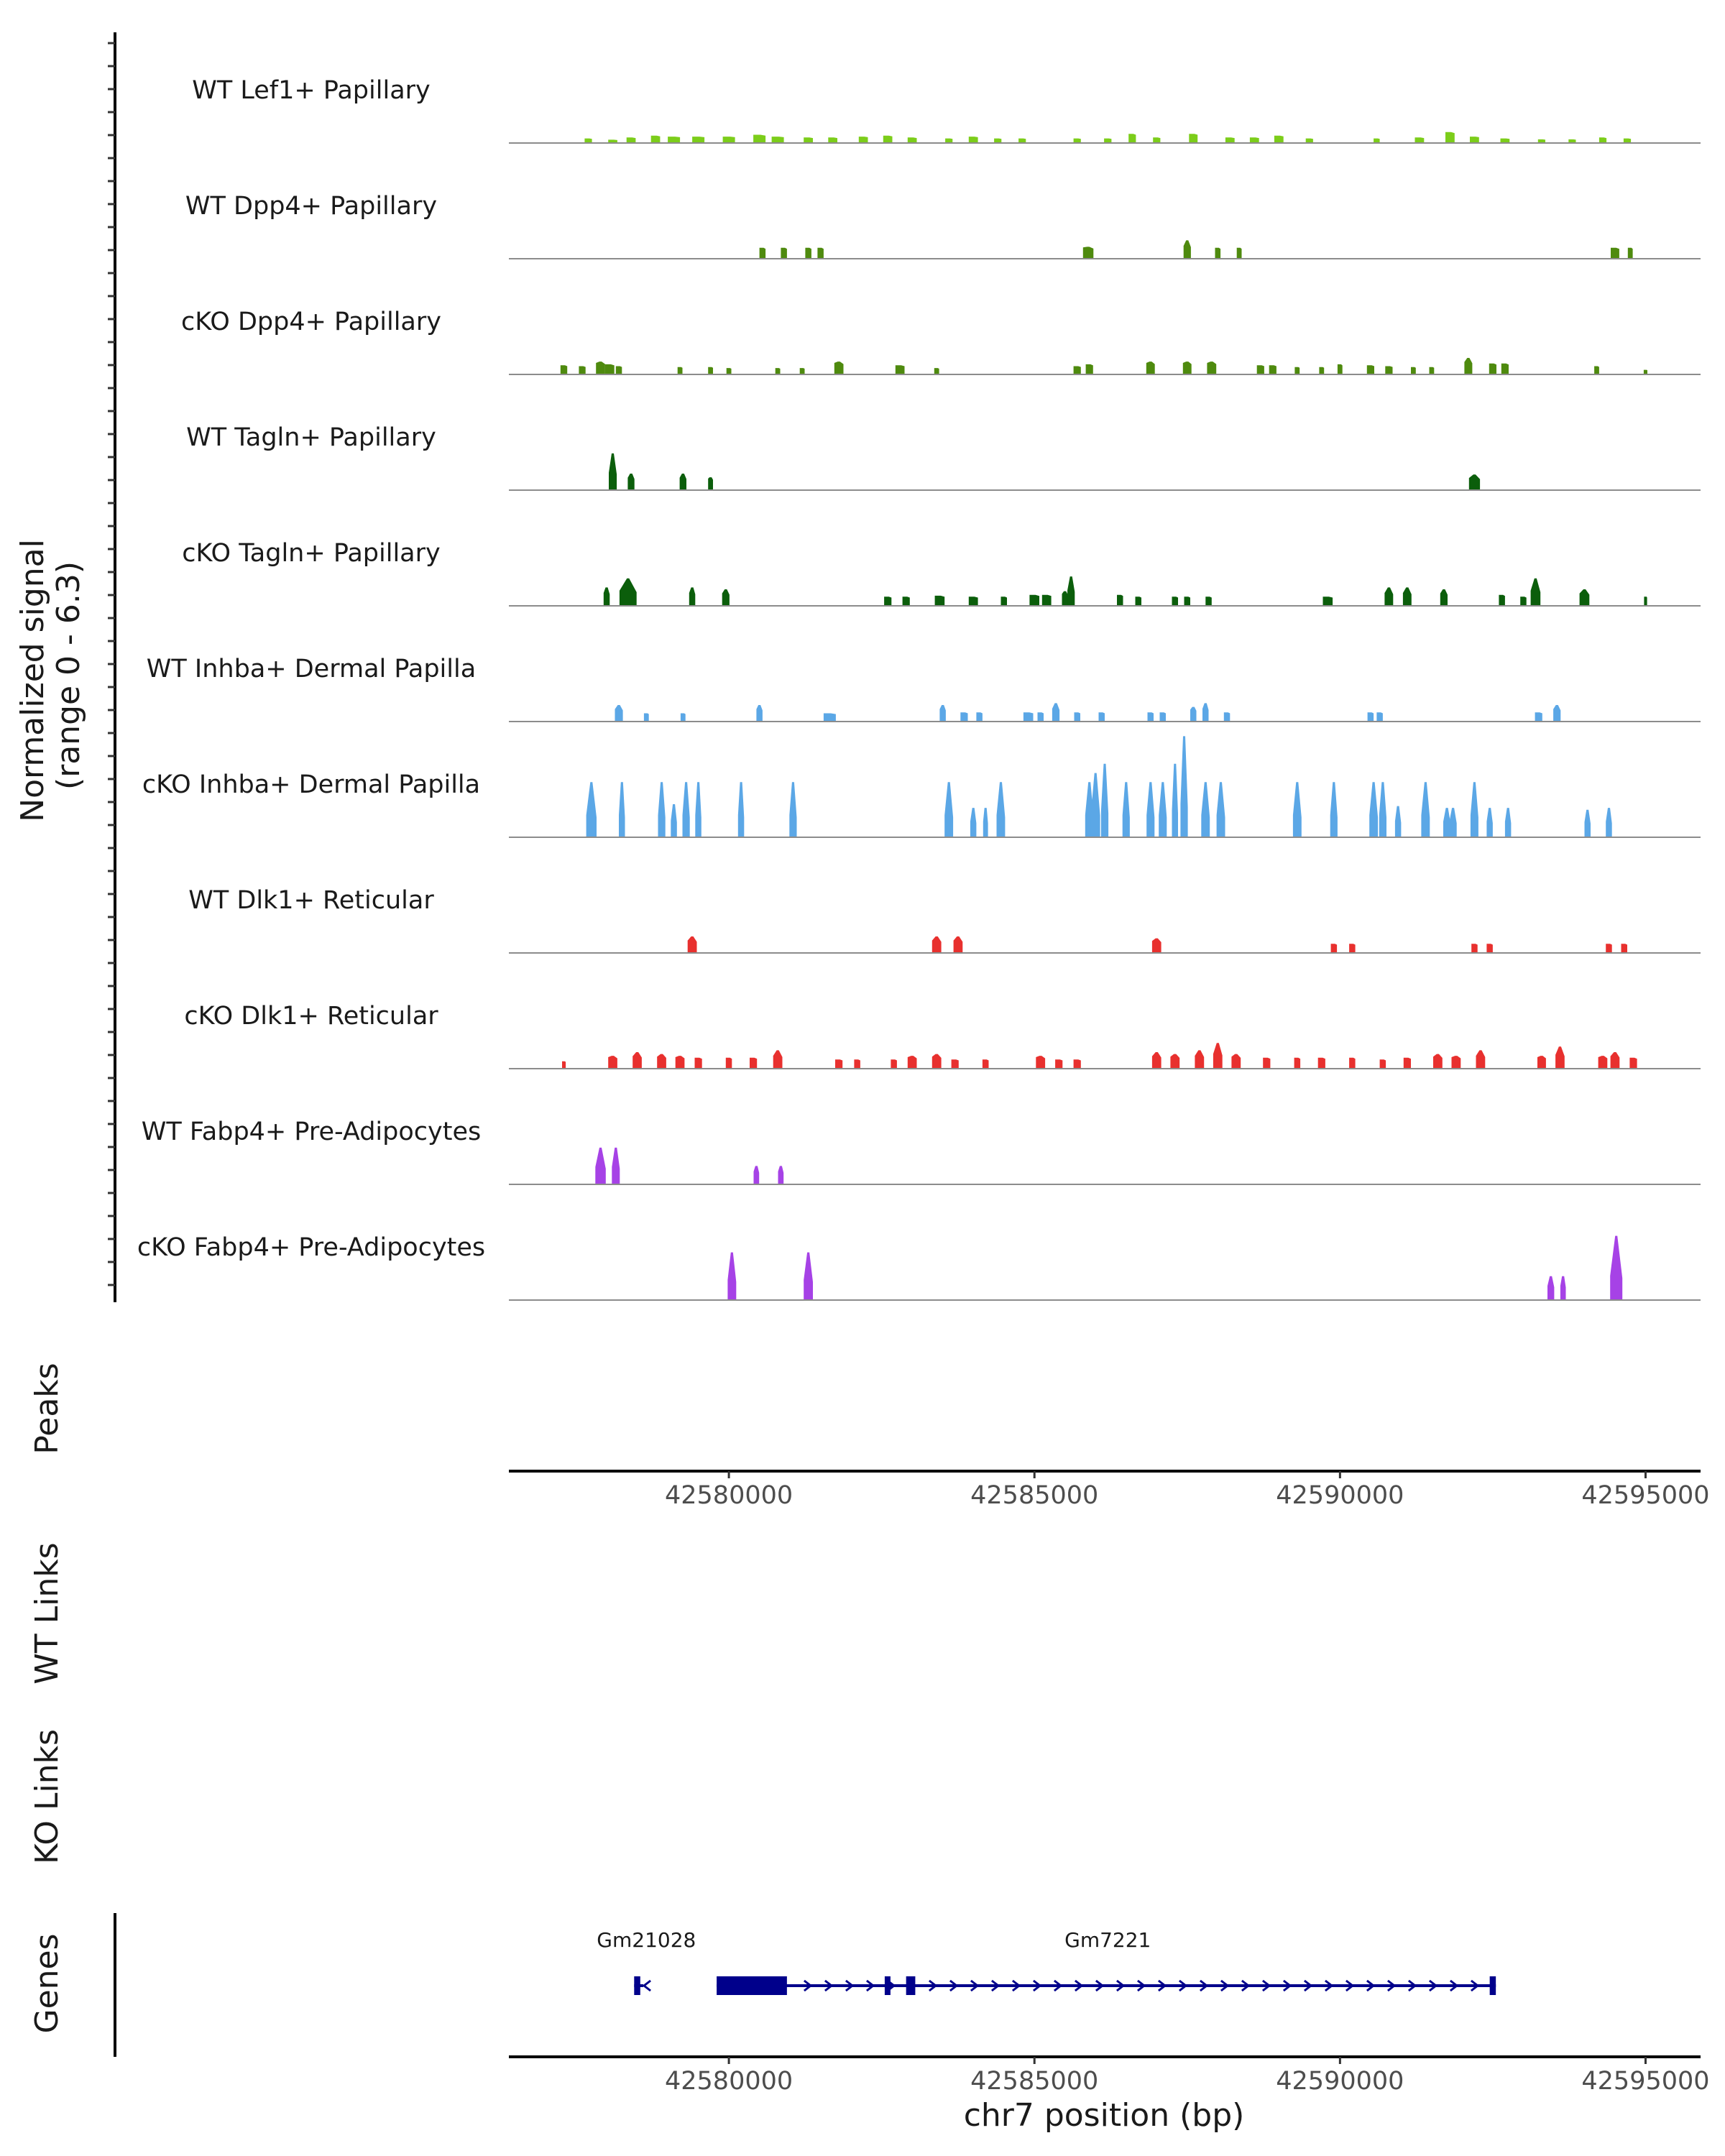  Describe the element at coordinates (311, 437) in the screenshot. I see `track-label: WT Tagln+ Papillary` at that location.